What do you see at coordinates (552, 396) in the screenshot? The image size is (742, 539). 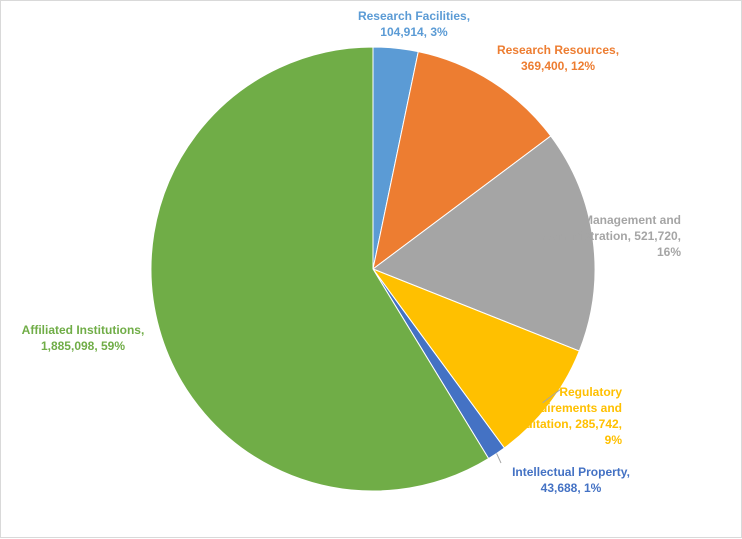 I see `leader-line-regulatory` at bounding box center [552, 396].